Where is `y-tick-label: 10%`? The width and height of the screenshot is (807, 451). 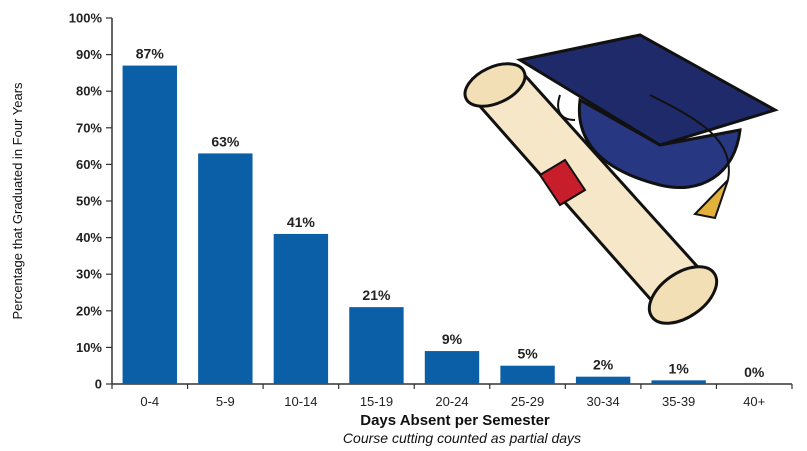 y-tick-label: 10% is located at coordinates (89, 347).